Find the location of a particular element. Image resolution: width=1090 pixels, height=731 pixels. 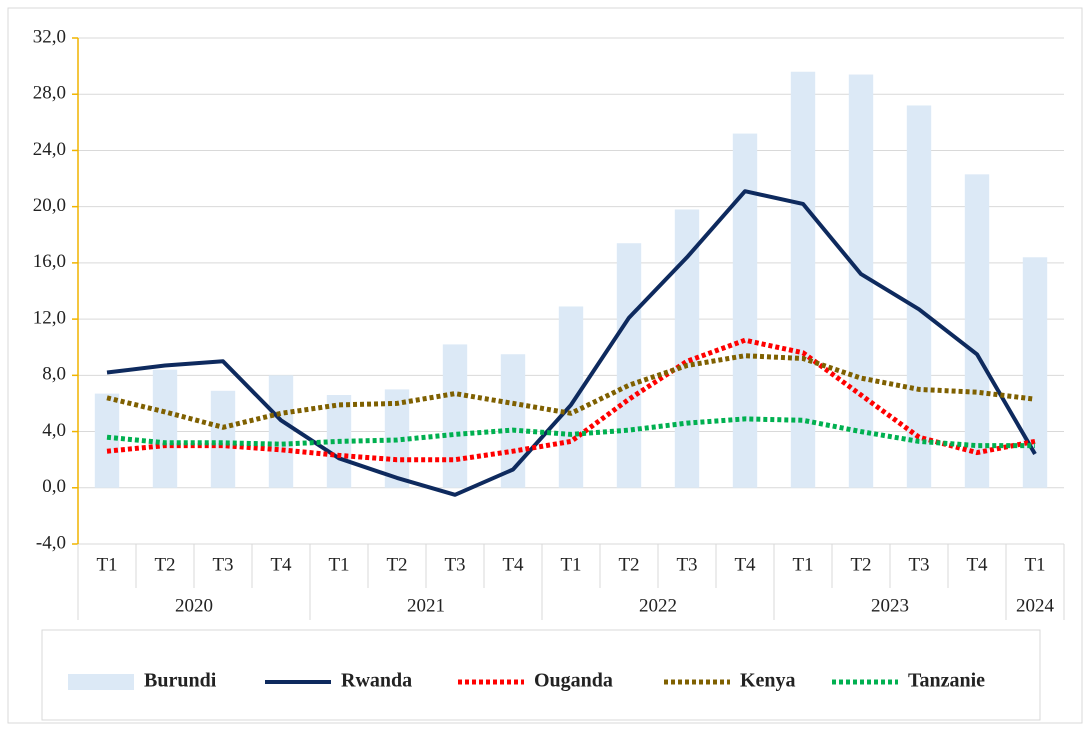

x-group-label: 2024 is located at coordinates (1035, 605).